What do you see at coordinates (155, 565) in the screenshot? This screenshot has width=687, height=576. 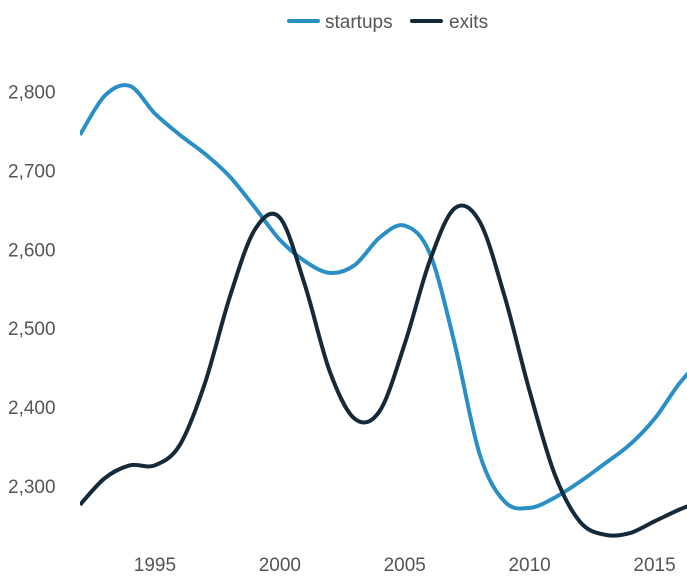 I see `x-tick-label: 1995` at bounding box center [155, 565].